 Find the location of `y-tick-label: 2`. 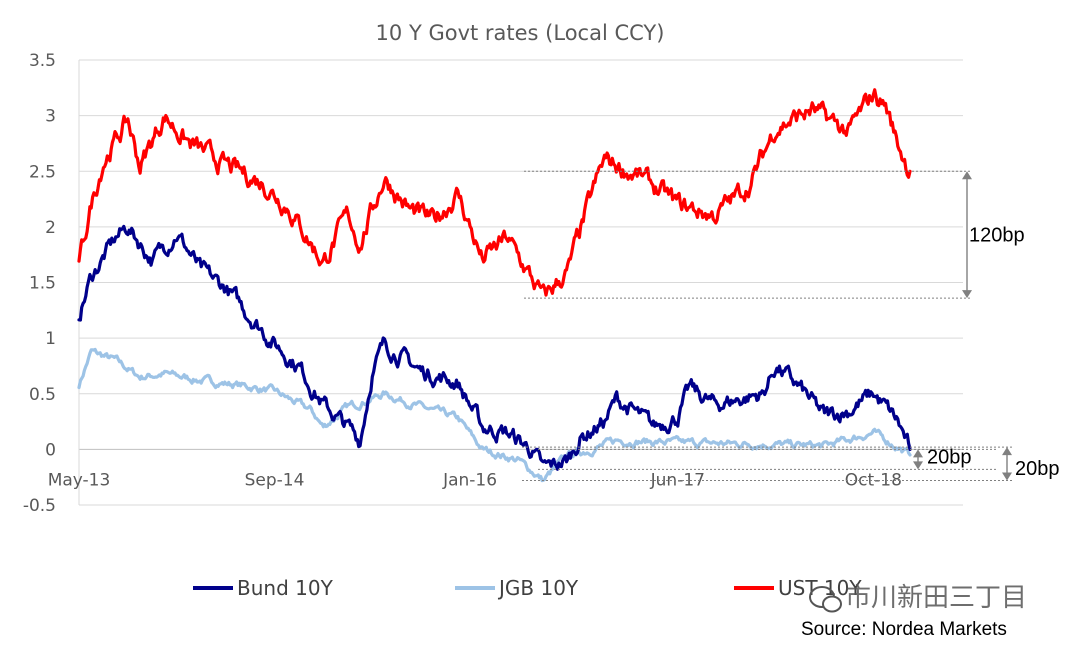

y-tick-label: 2 is located at coordinates (50, 228).